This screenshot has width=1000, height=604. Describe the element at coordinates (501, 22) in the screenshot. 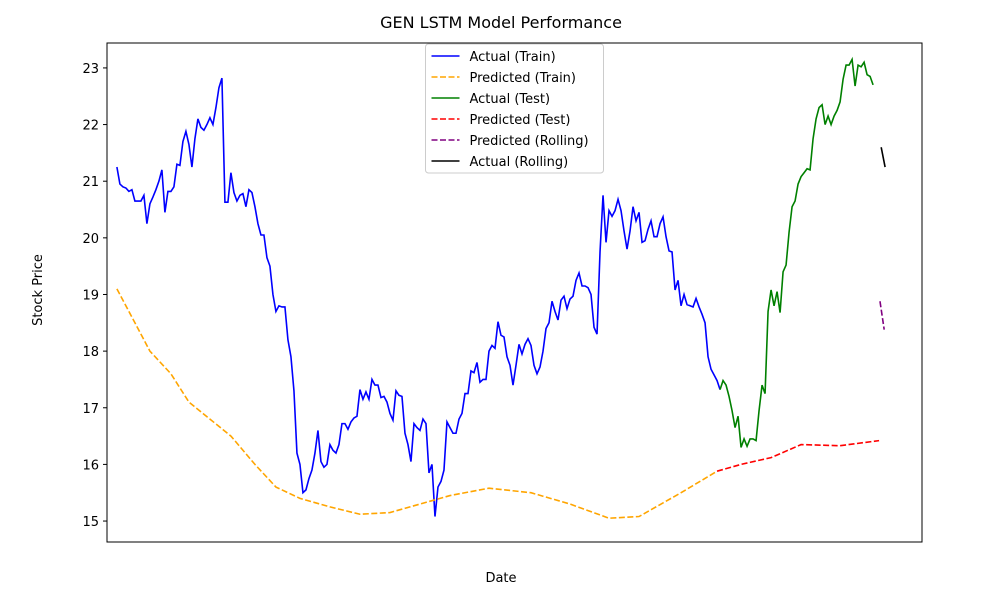

I see `chart-title: GEN LSTM Model Performance` at that location.